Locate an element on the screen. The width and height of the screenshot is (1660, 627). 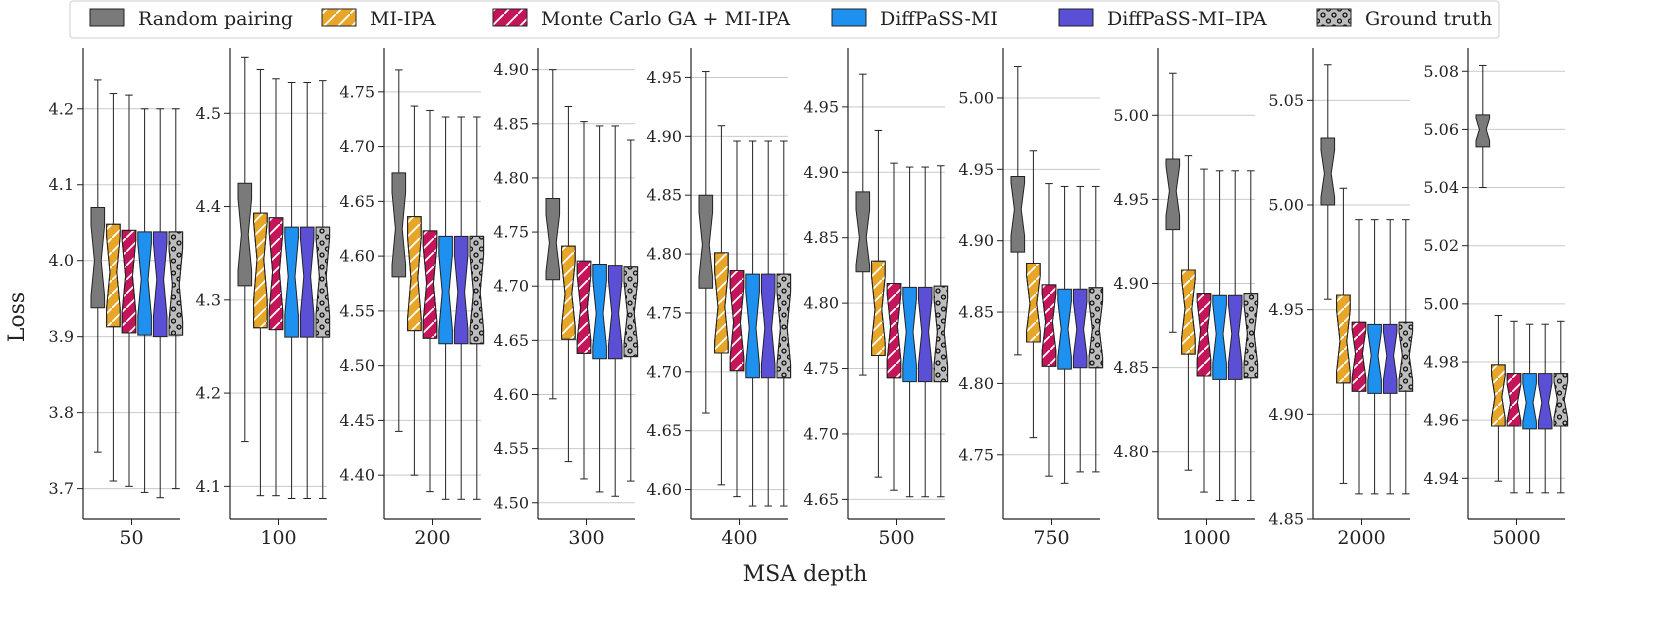
legend-swatch-hatch is located at coordinates (1334, 17).